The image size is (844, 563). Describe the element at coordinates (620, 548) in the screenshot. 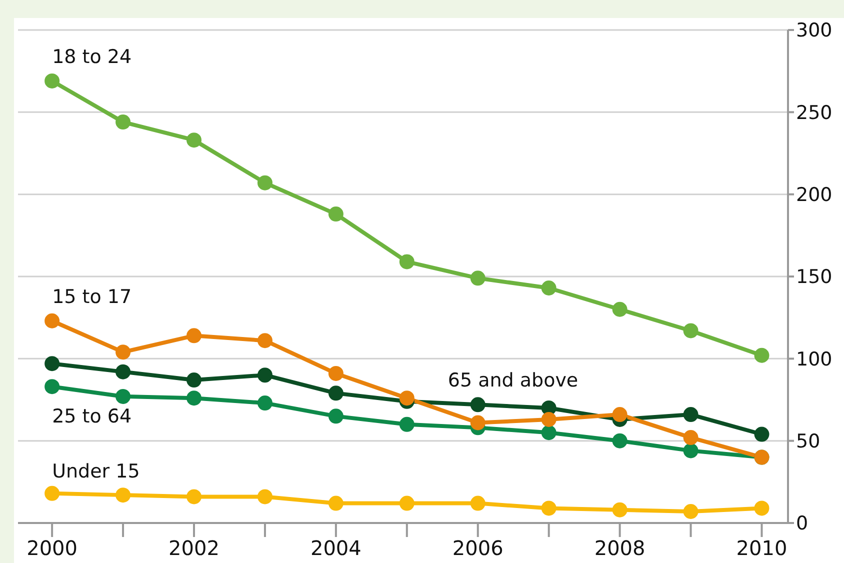

I see `x-tick-label: 2008` at that location.